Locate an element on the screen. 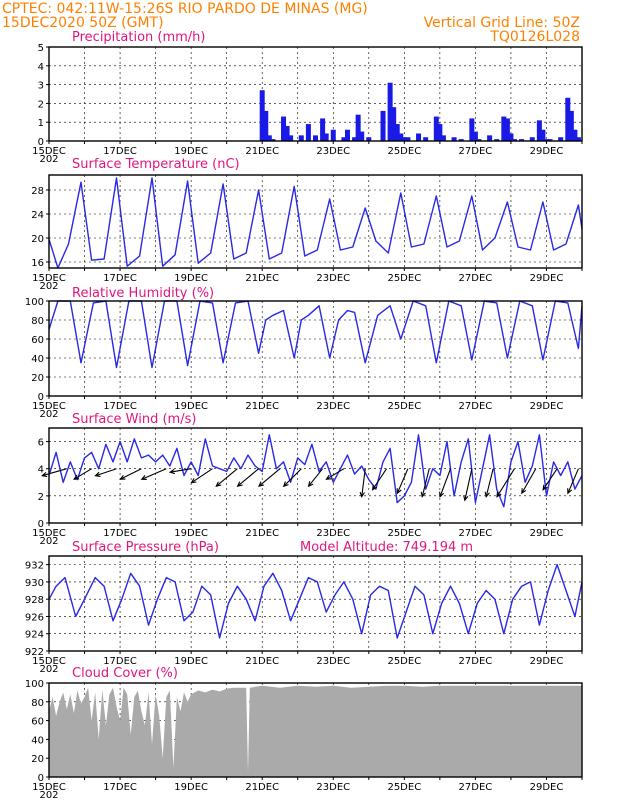  temperature-ytick-label: 16 is located at coordinates (37, 263).